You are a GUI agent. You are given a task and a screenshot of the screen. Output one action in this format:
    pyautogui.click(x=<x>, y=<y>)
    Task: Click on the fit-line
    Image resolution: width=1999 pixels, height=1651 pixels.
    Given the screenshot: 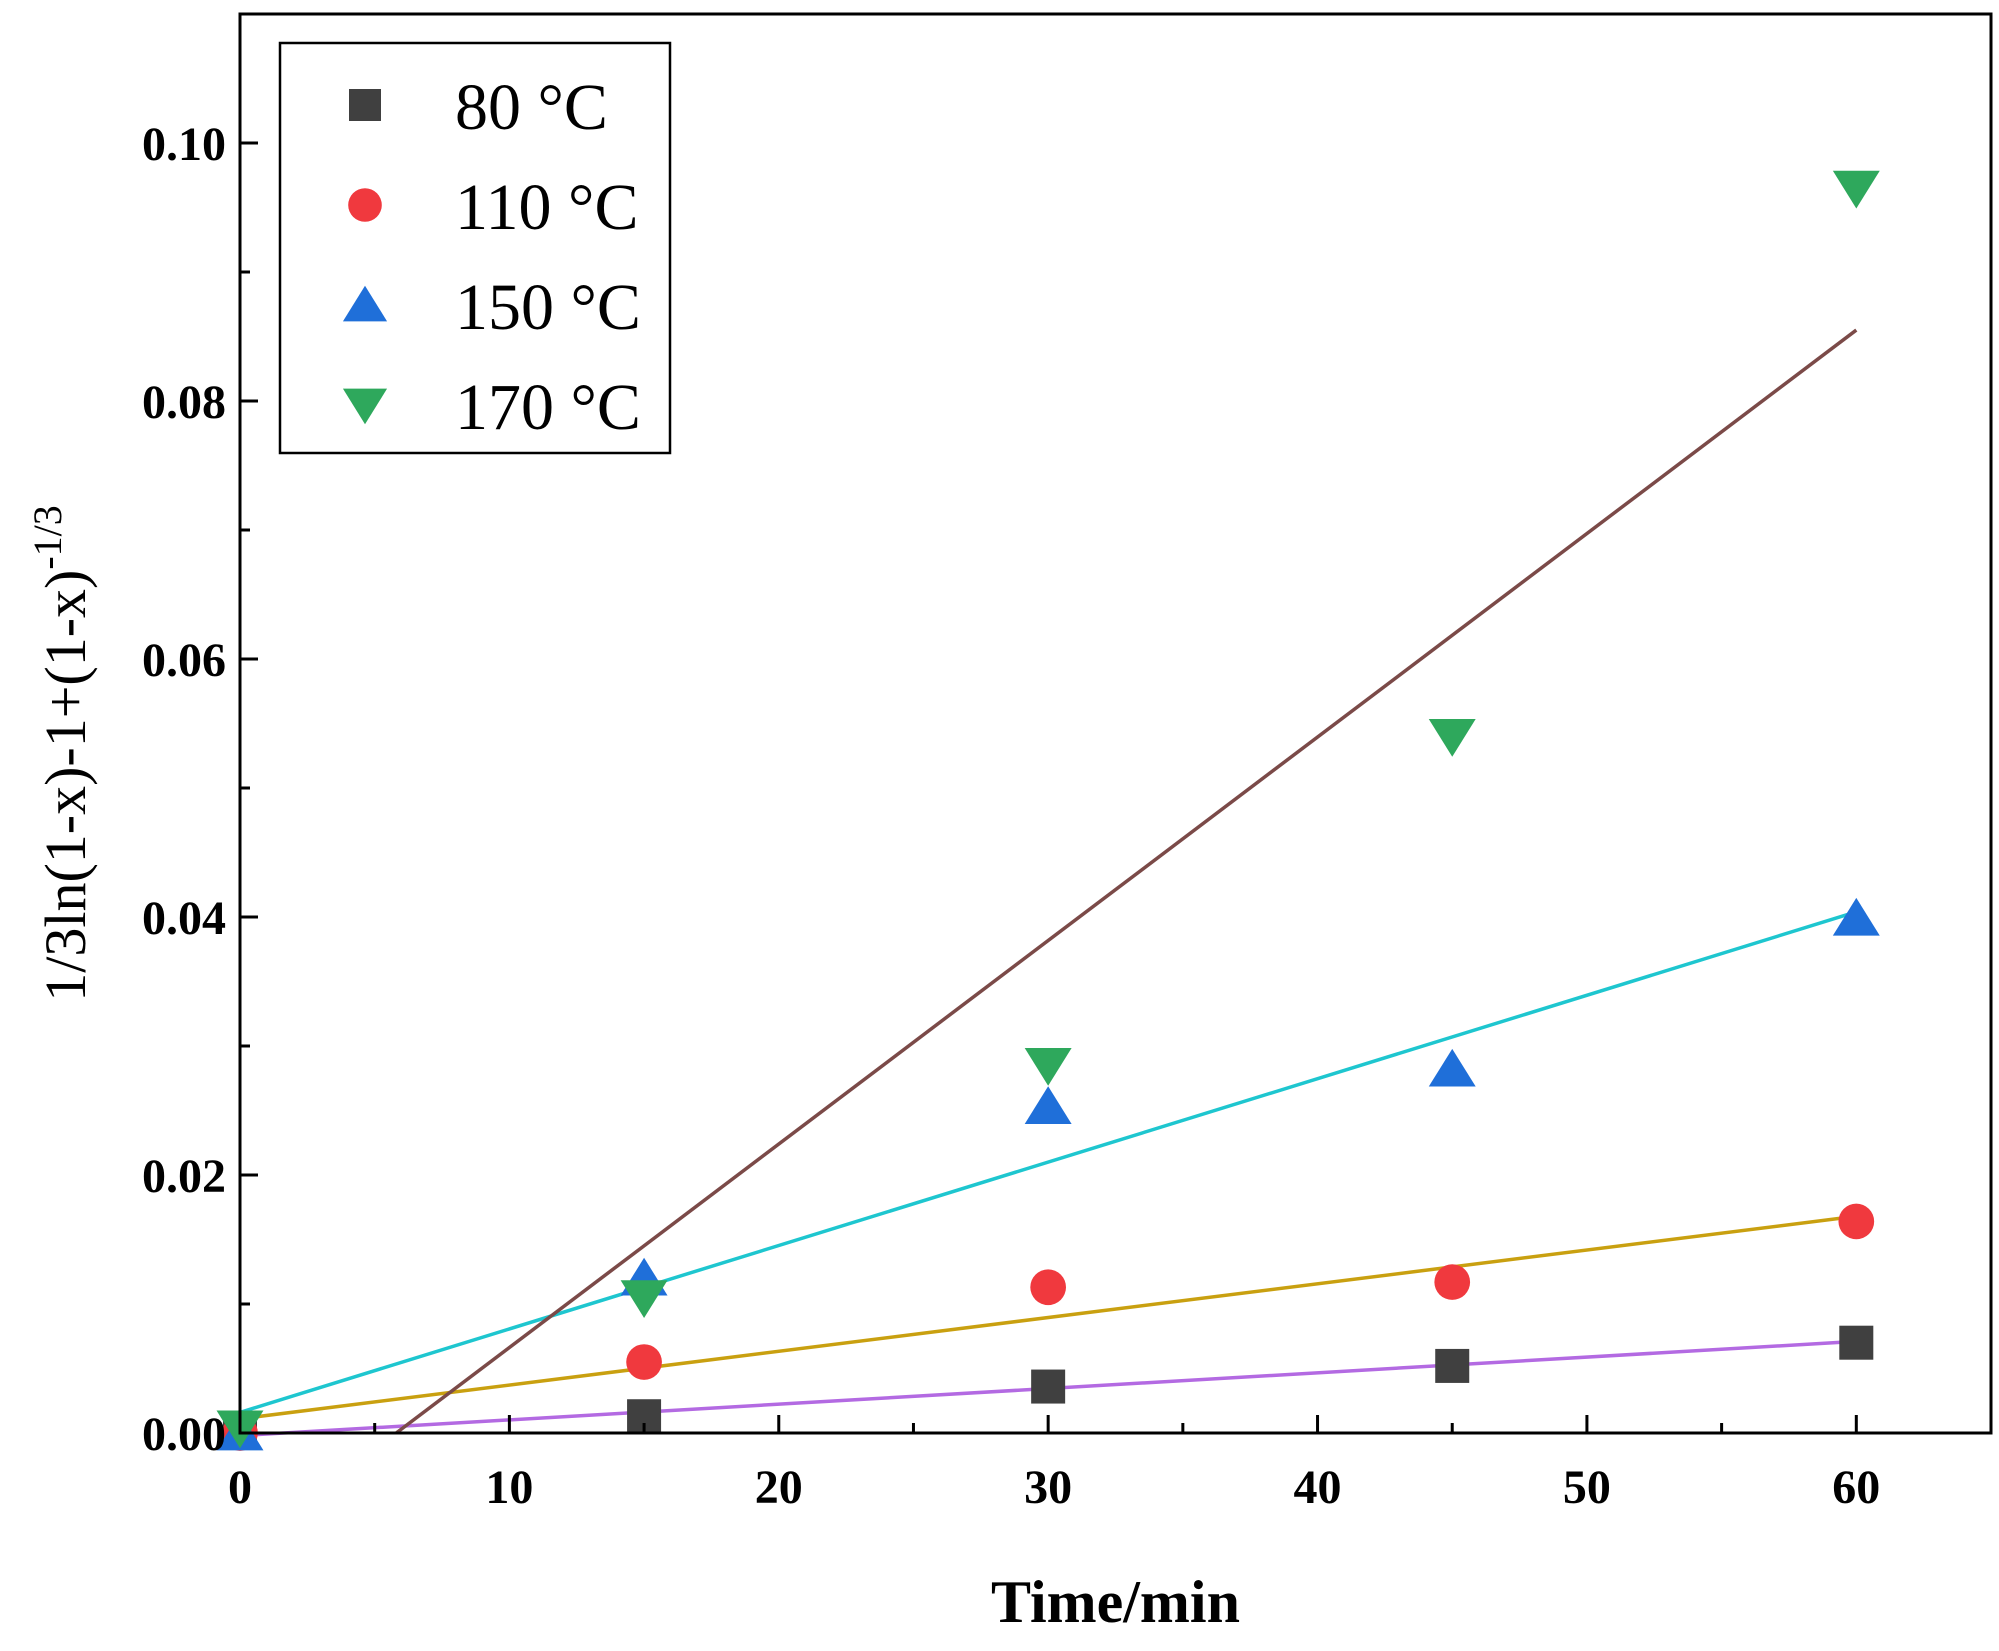 What is the action you would take?
    pyautogui.click(x=1048, y=1317)
    